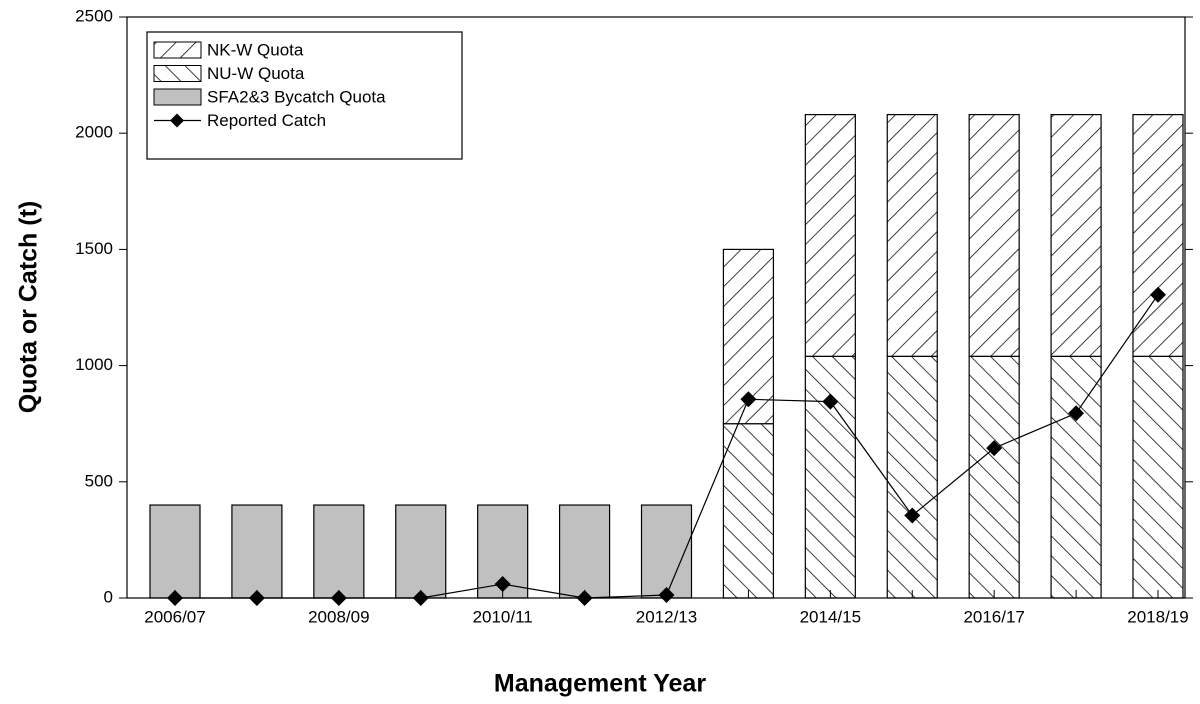 The width and height of the screenshot is (1200, 704). What do you see at coordinates (99, 480) in the screenshot?
I see `y-tick-label: 500` at bounding box center [99, 480].